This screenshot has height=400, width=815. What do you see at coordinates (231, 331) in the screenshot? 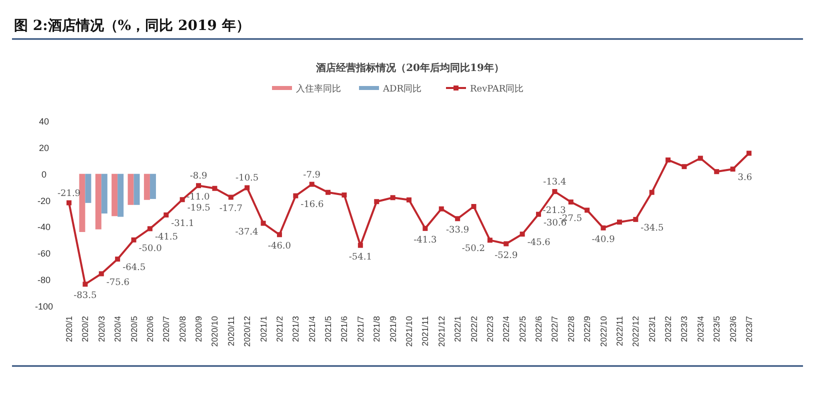
I see `x-tick-label: 2020/11` at bounding box center [231, 331].